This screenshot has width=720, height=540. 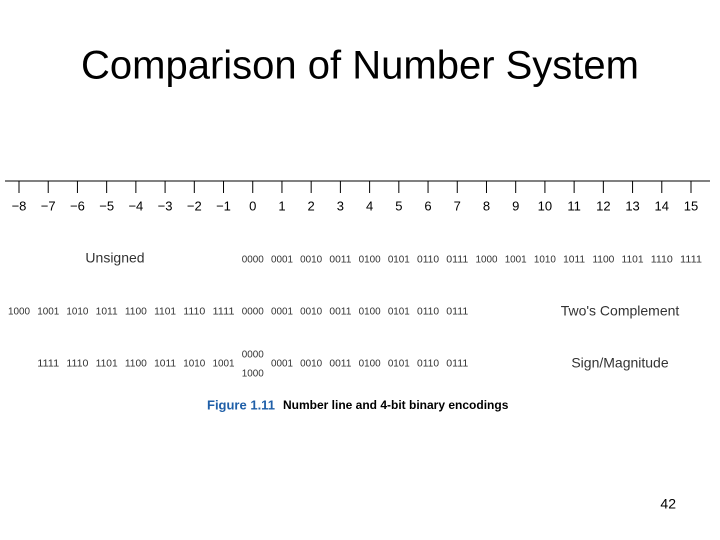 I want to click on tick-label: 3, so click(x=340, y=205).